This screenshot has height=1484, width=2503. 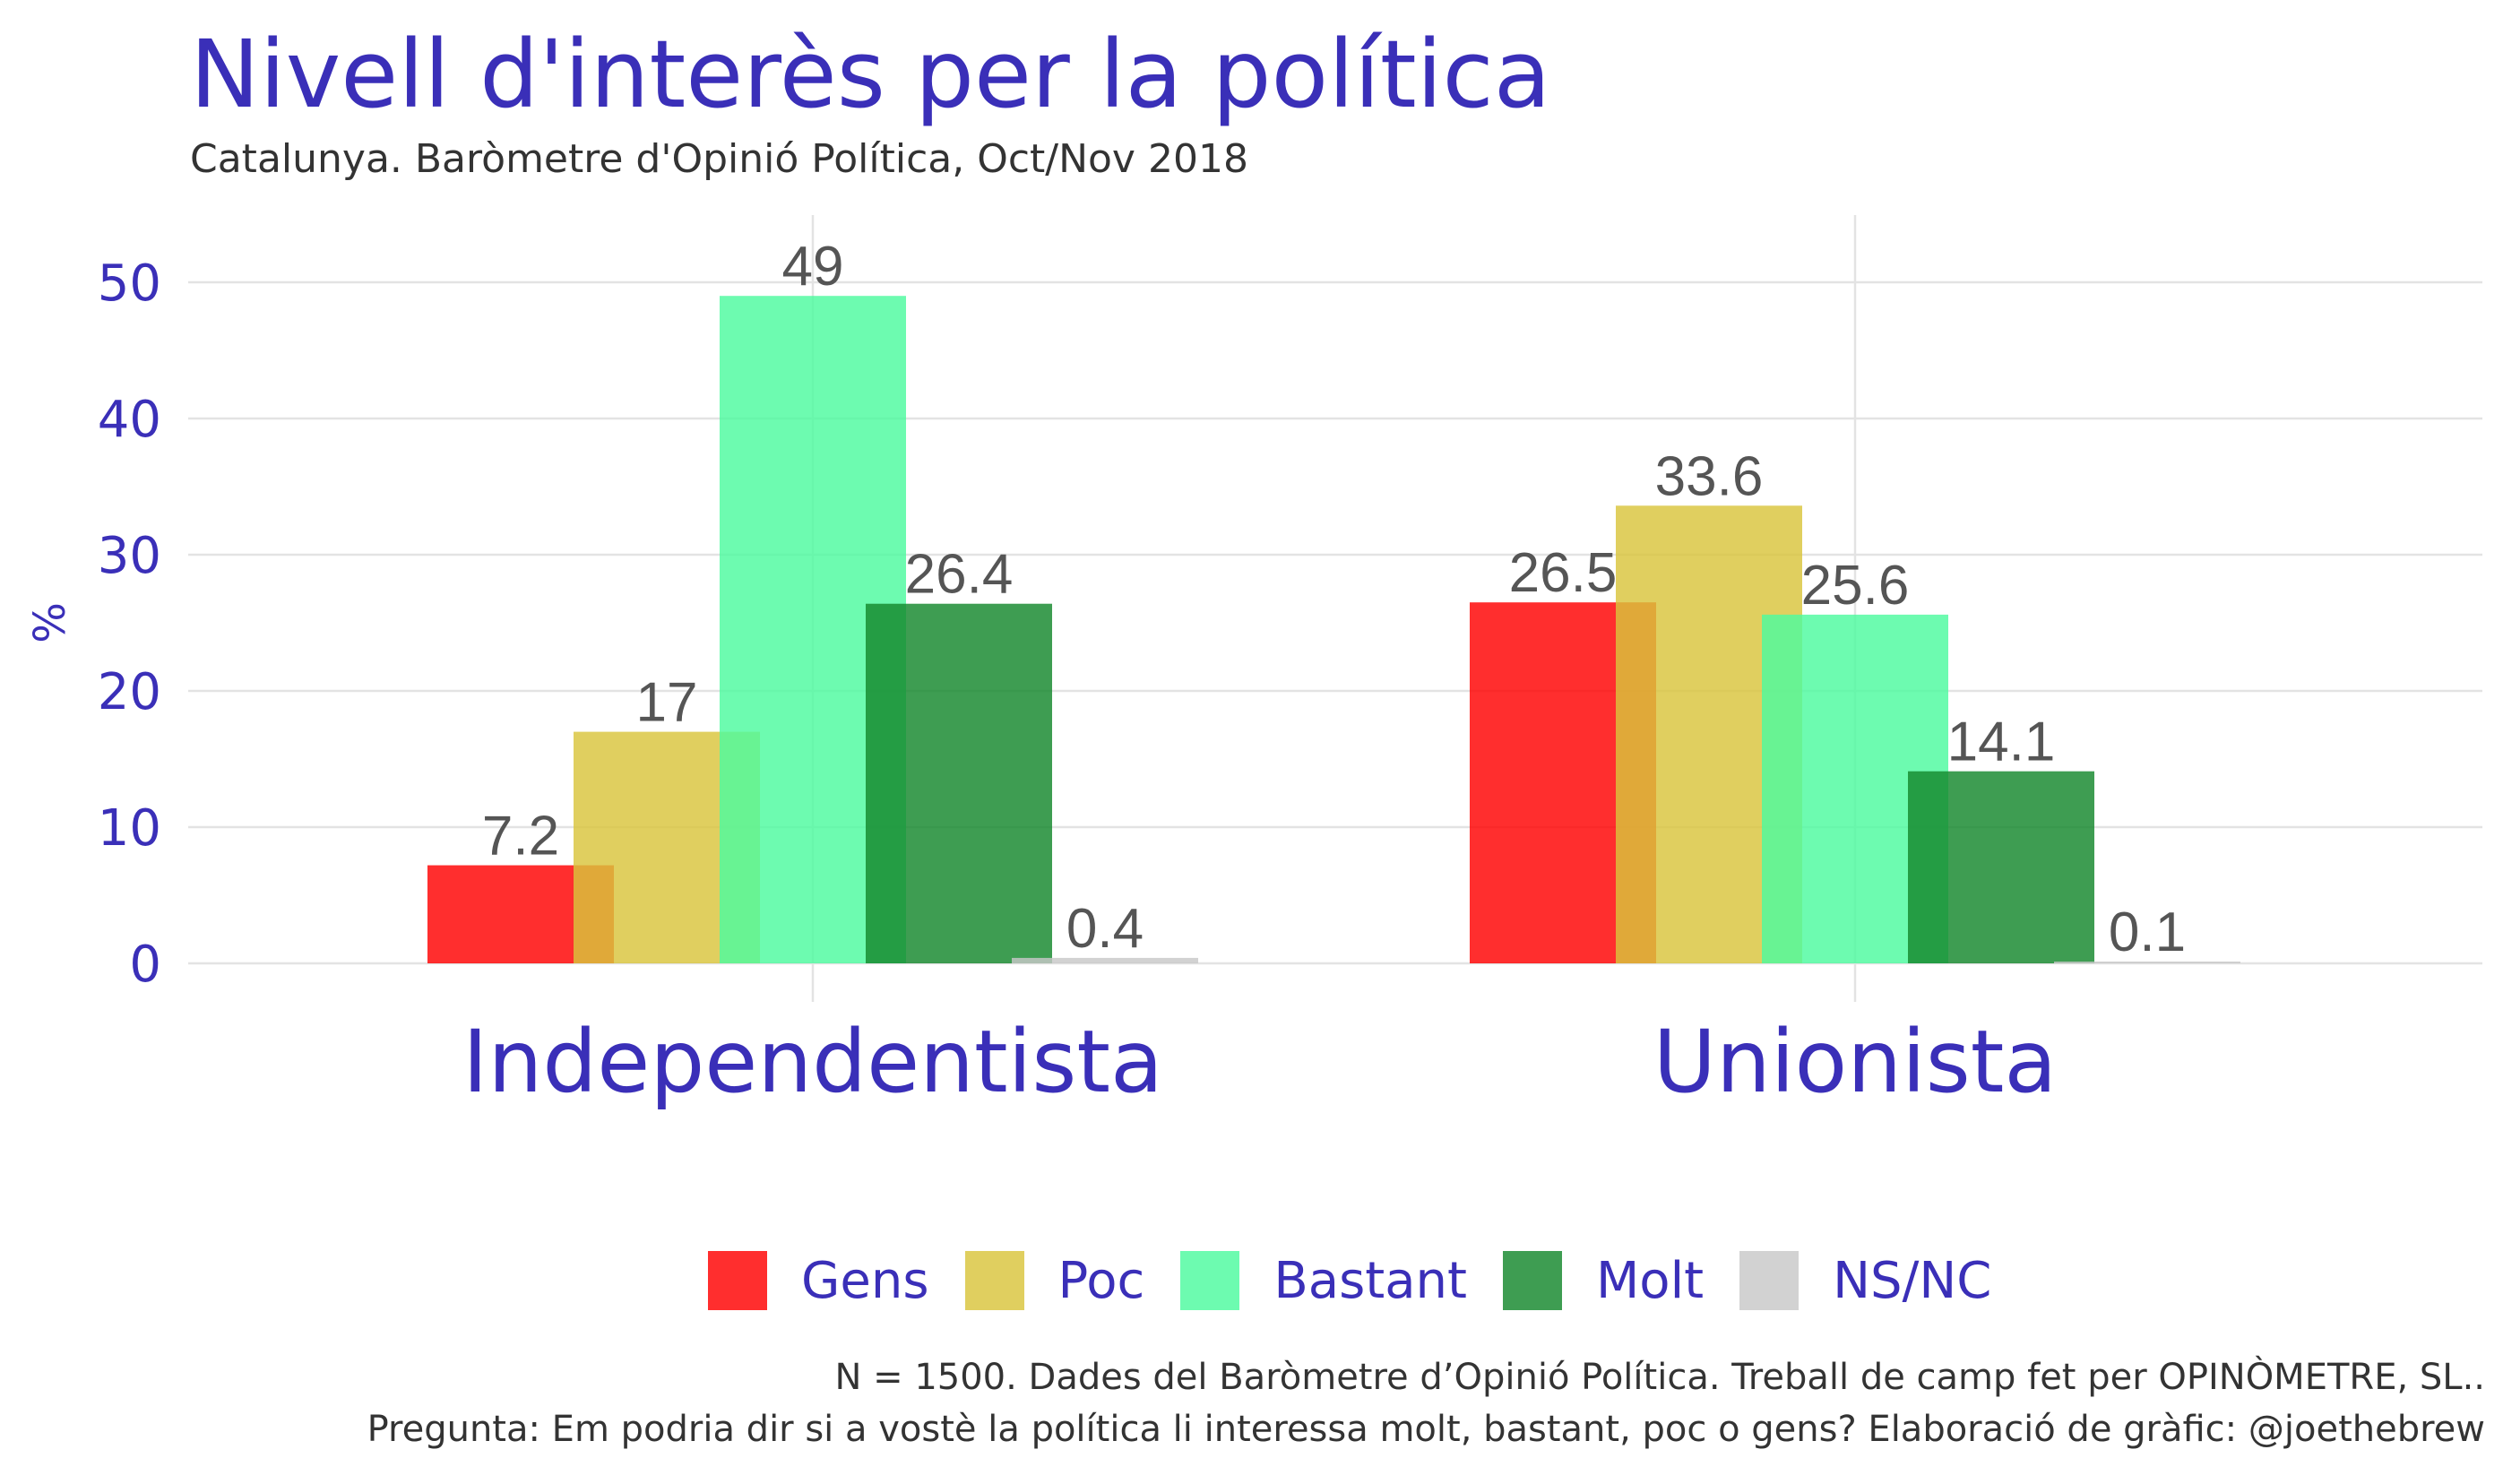 What do you see at coordinates (1563, 573) in the screenshot?
I see `data-label: 26.5` at bounding box center [1563, 573].